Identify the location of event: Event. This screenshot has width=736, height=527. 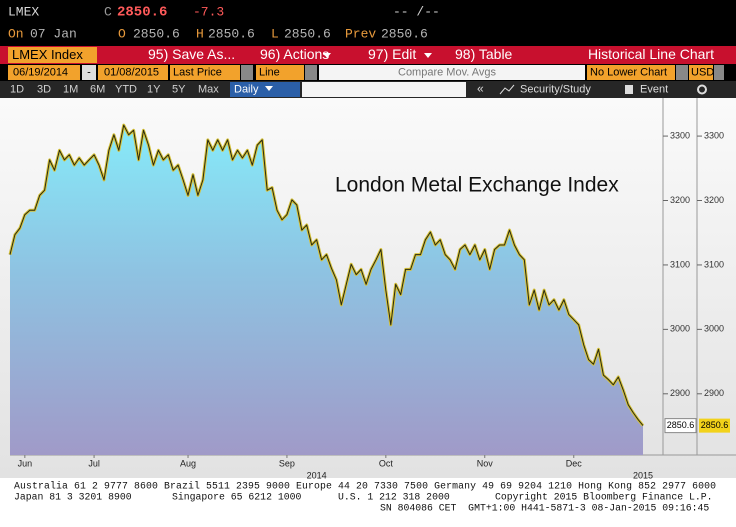
(654, 89).